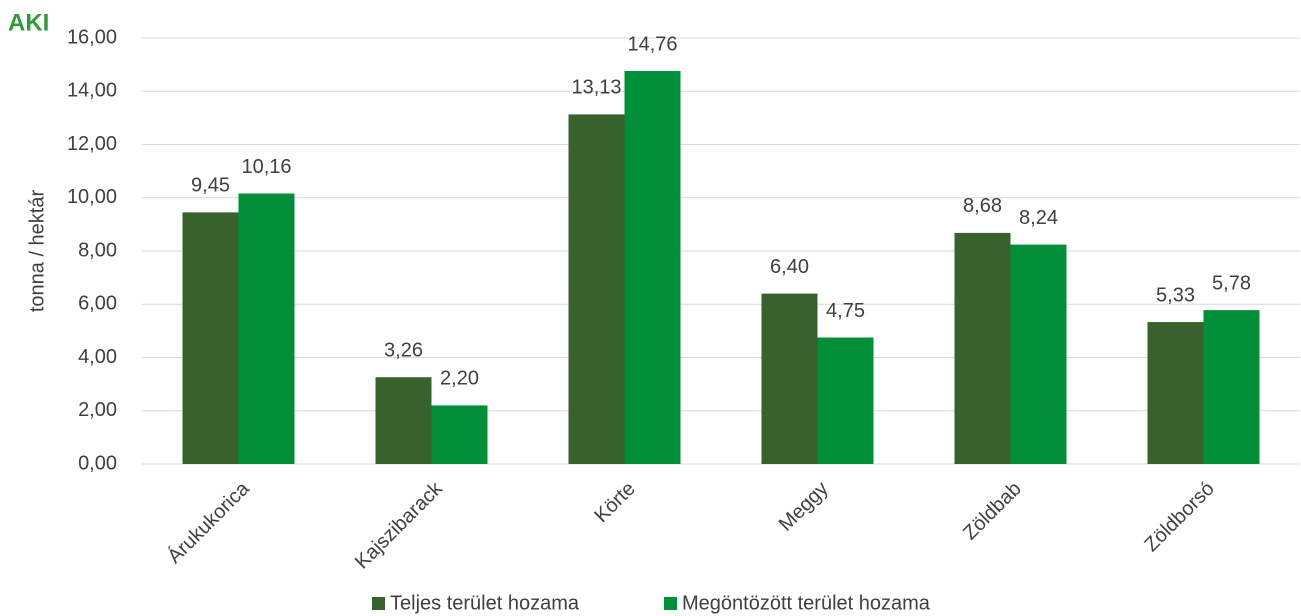 The image size is (1301, 616). Describe the element at coordinates (789, 267) in the screenshot. I see `value-label: 6,40` at that location.